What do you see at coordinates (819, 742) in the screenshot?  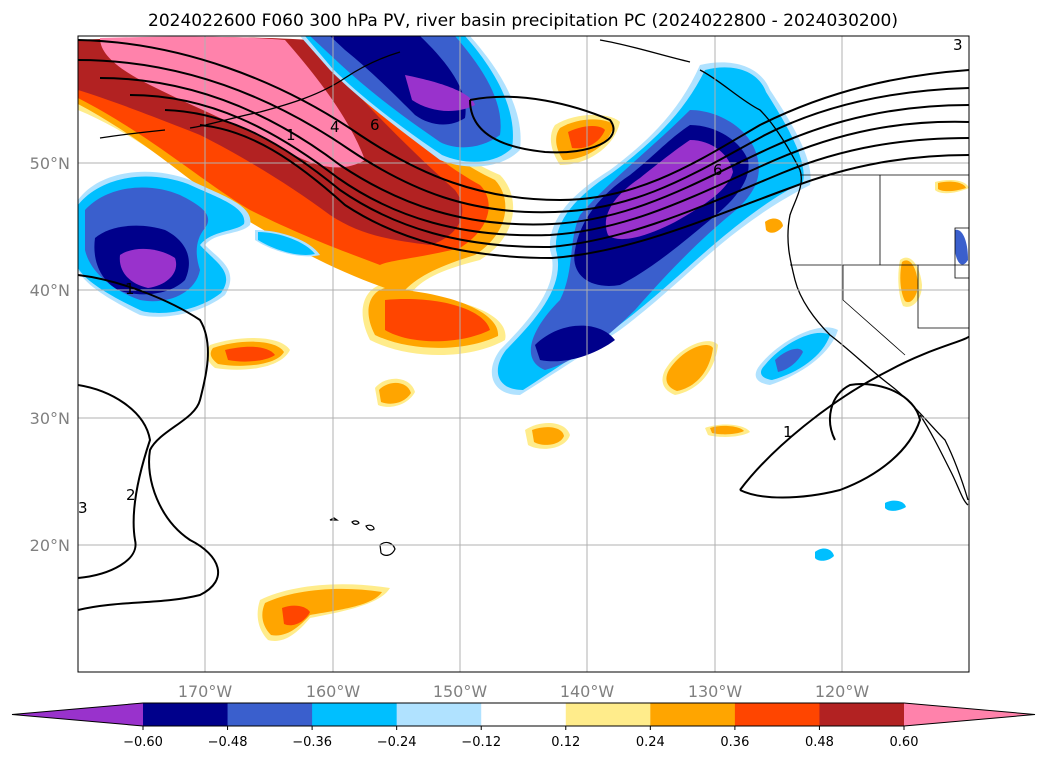 I see `colorbar-tick-label: 0.48` at bounding box center [819, 742].